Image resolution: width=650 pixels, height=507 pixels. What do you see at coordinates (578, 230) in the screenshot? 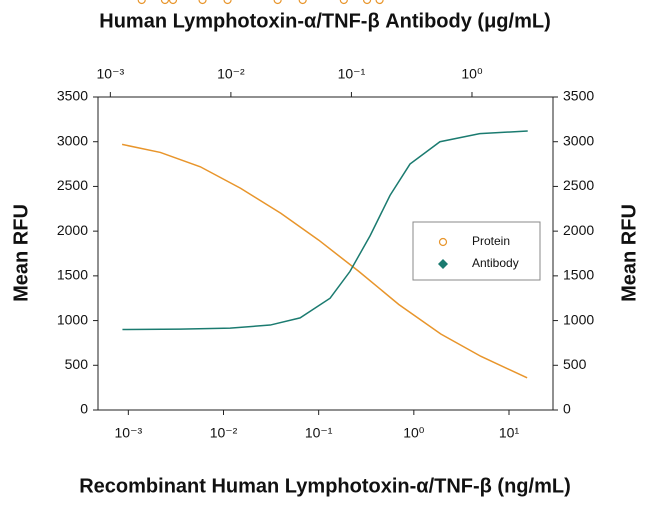
I see `y2-tick-label: 2000` at bounding box center [578, 230].